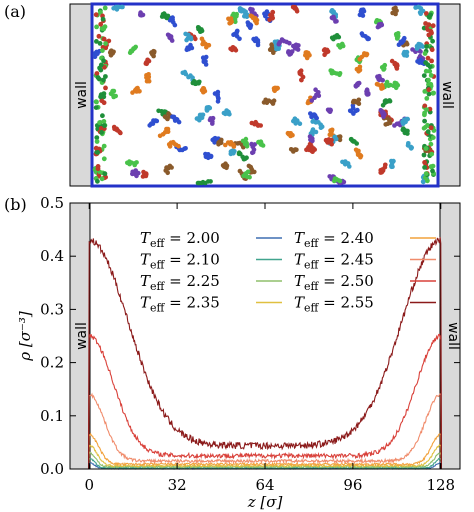 This screenshot has width=474, height=512. Describe the element at coordinates (453, 336) in the screenshot. I see `wall-right-b-label: wall` at that location.